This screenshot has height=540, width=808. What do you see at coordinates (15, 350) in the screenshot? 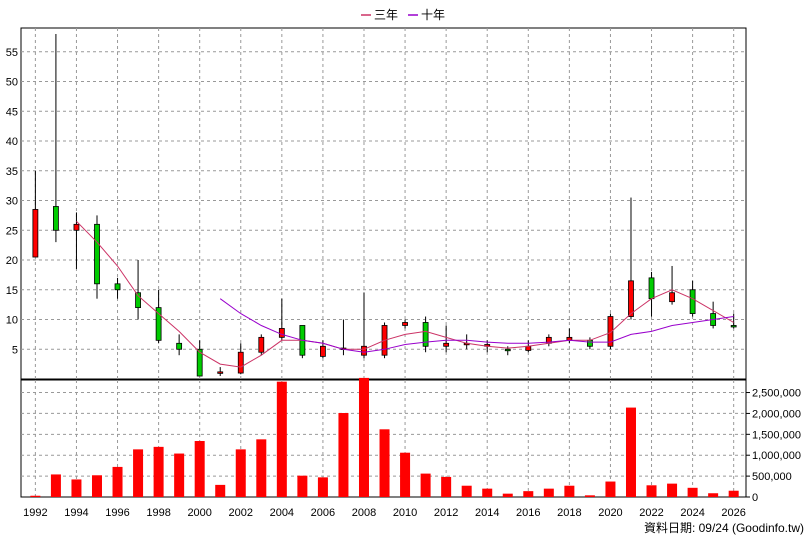
I see `price-tick-label: 5` at bounding box center [15, 350].